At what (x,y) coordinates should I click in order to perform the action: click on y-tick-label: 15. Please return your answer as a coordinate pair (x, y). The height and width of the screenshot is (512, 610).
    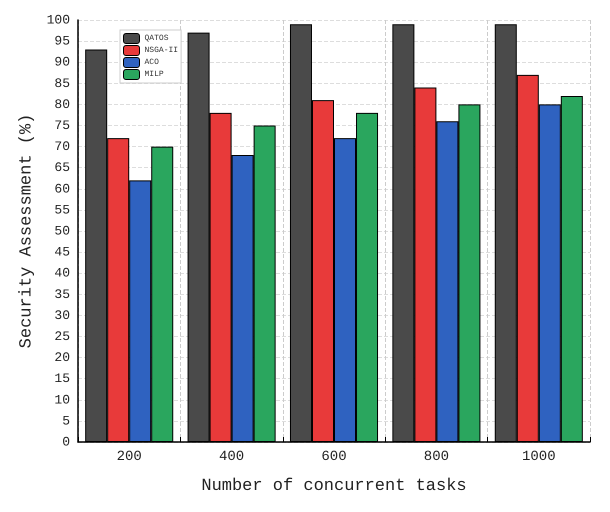
    Looking at the image, I should click on (62, 378).